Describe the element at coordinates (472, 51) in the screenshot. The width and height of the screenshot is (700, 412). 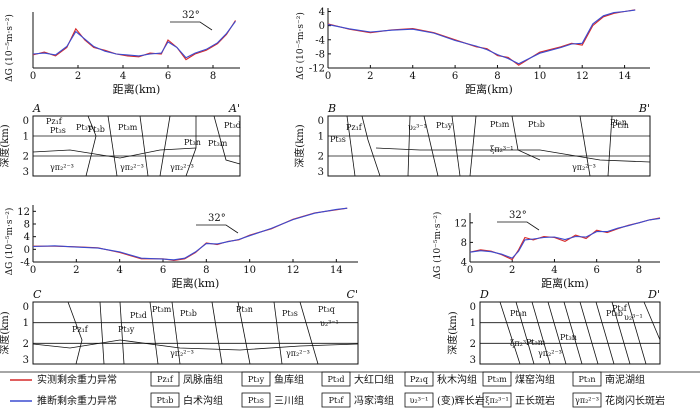
I see `gravity-chart-2: 0 2 4 6 8 10 12 14 4 0 -4 -8 -12 距离(km) ΔG (10⁻⁵m·s⁻²)` at that location.